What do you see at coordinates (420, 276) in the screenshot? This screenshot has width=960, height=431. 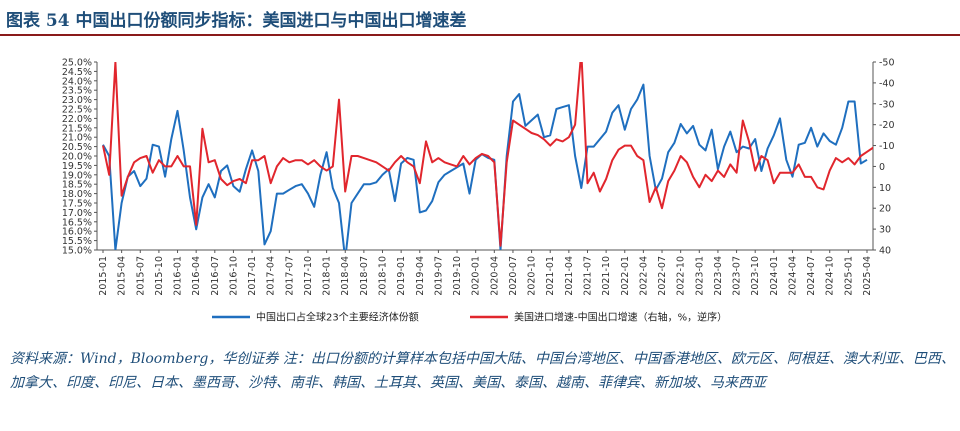 I see `x-tick-label: 2019-04` at bounding box center [420, 276].